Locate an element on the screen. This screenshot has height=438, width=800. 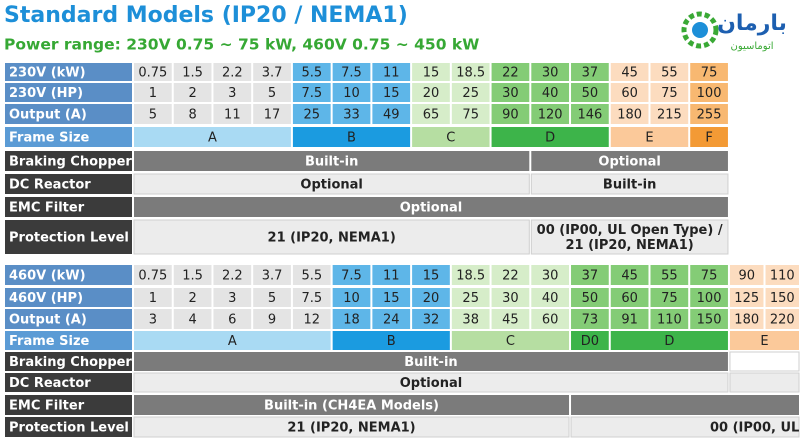
row-header: Braking Chopper is located at coordinates (70, 362).